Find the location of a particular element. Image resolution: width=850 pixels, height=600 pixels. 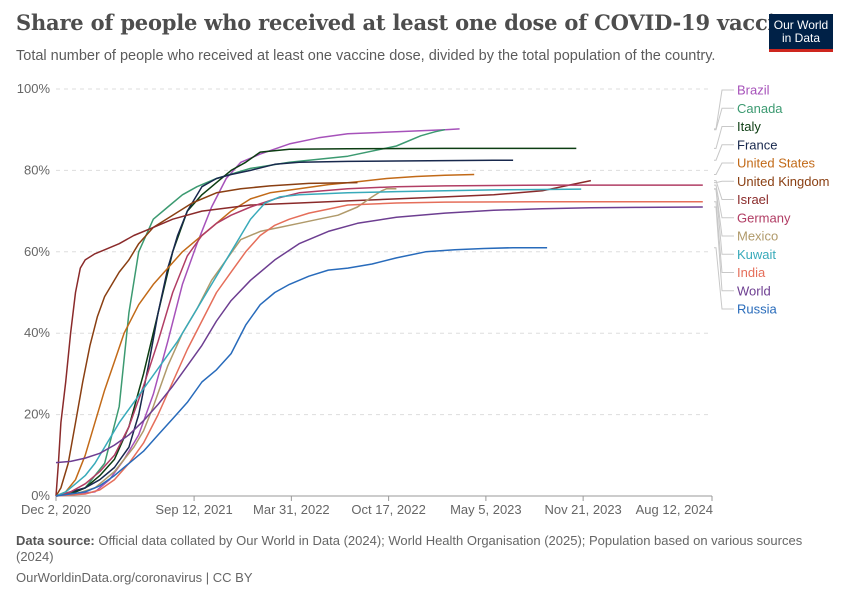

legend-connectors is located at coordinates (724, 199).